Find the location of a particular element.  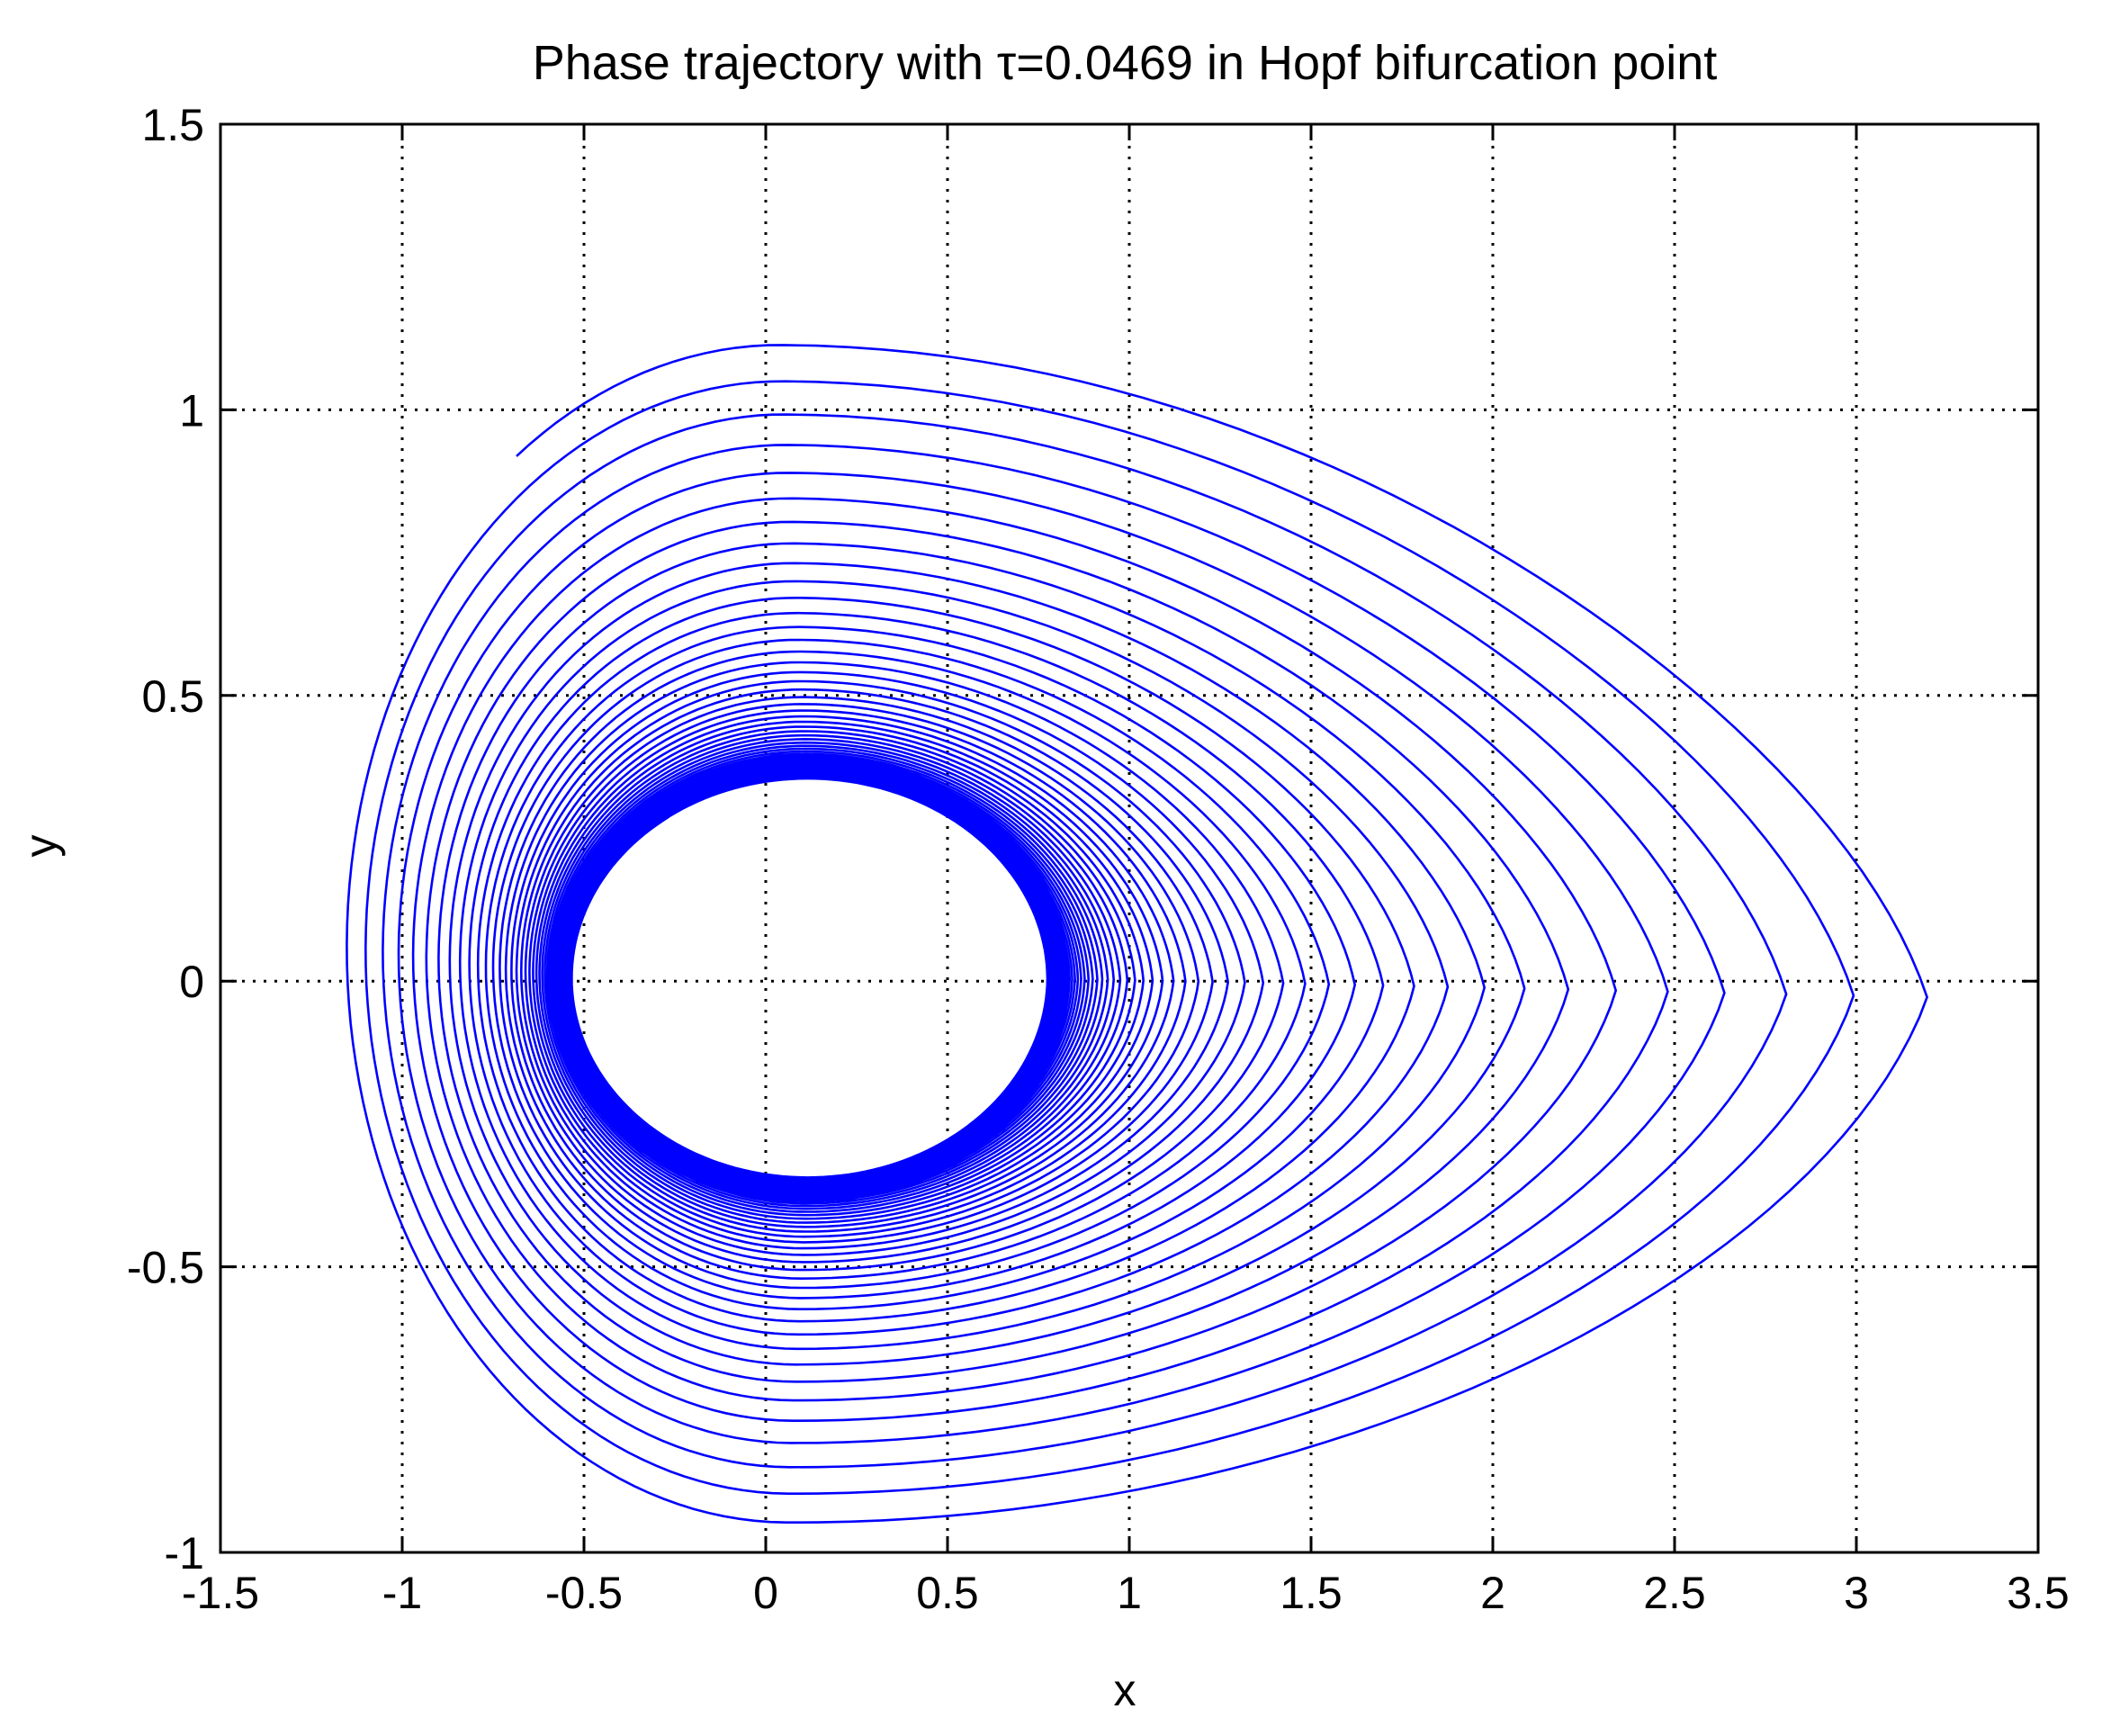

x-tick-label: 2.5 is located at coordinates (1674, 1593).